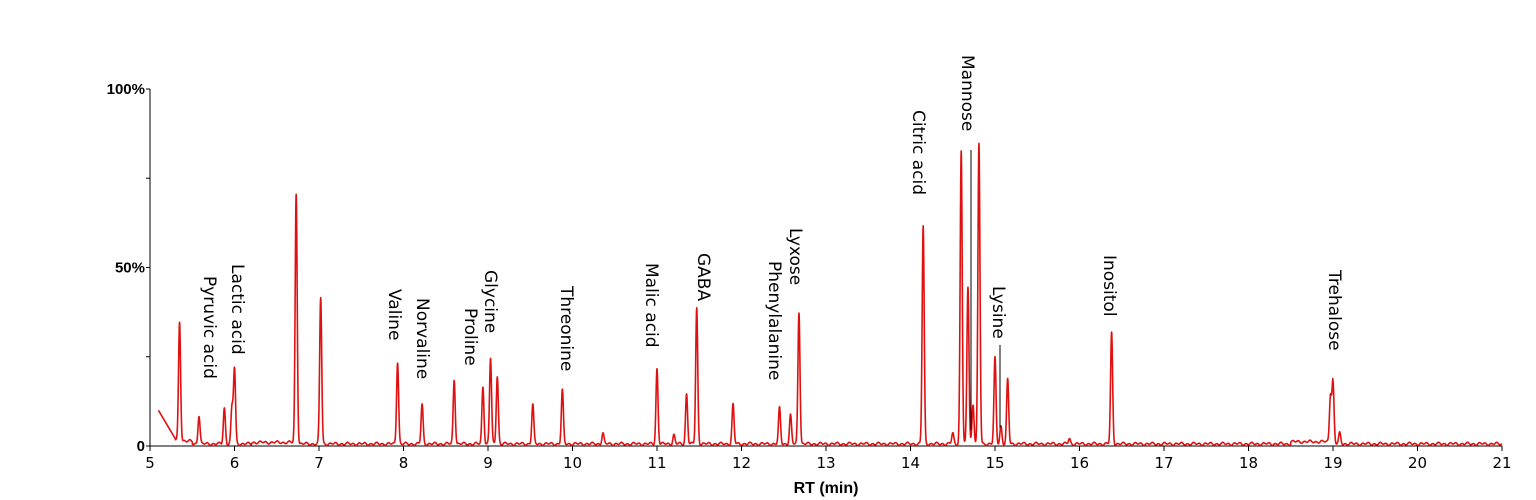 Image resolution: width=1536 pixels, height=500 pixels. What do you see at coordinates (1079, 463) in the screenshot?
I see `x-tick-label: 16` at bounding box center [1079, 463].